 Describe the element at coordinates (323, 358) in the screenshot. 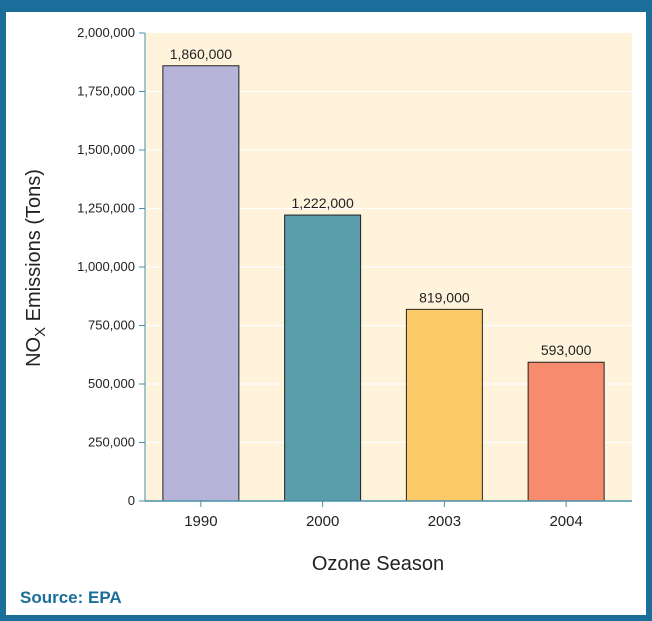

I see `bar-2000` at that location.